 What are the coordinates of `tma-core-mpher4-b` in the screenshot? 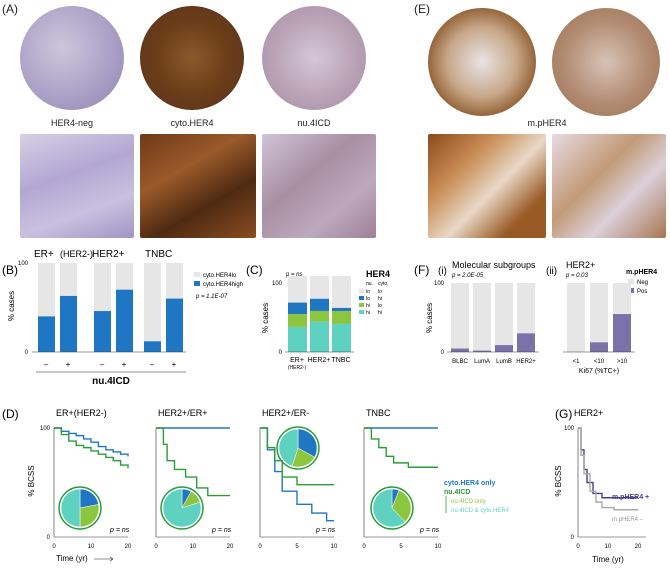 It's located at (606, 62).